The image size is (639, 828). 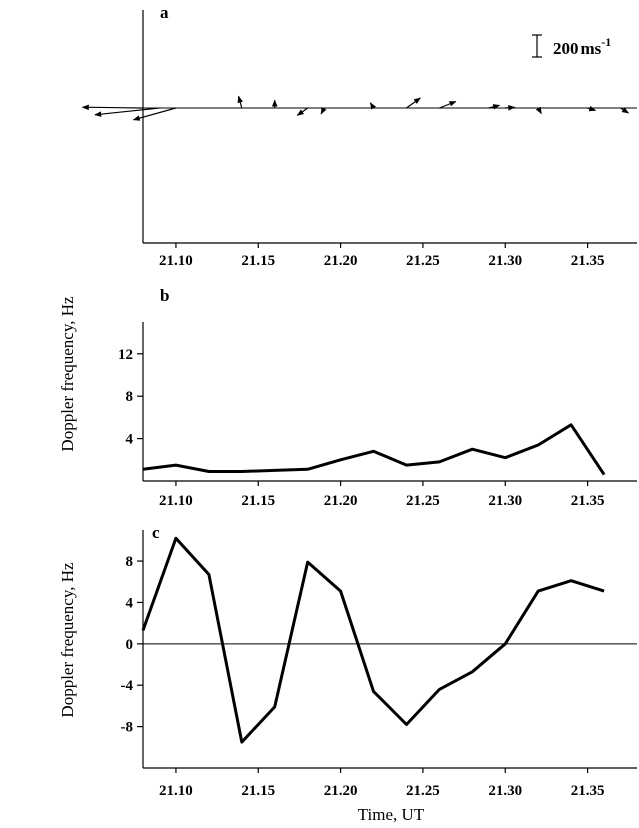 What do you see at coordinates (130, 645) in the screenshot?
I see `y-tick-label: 0` at bounding box center [130, 645].